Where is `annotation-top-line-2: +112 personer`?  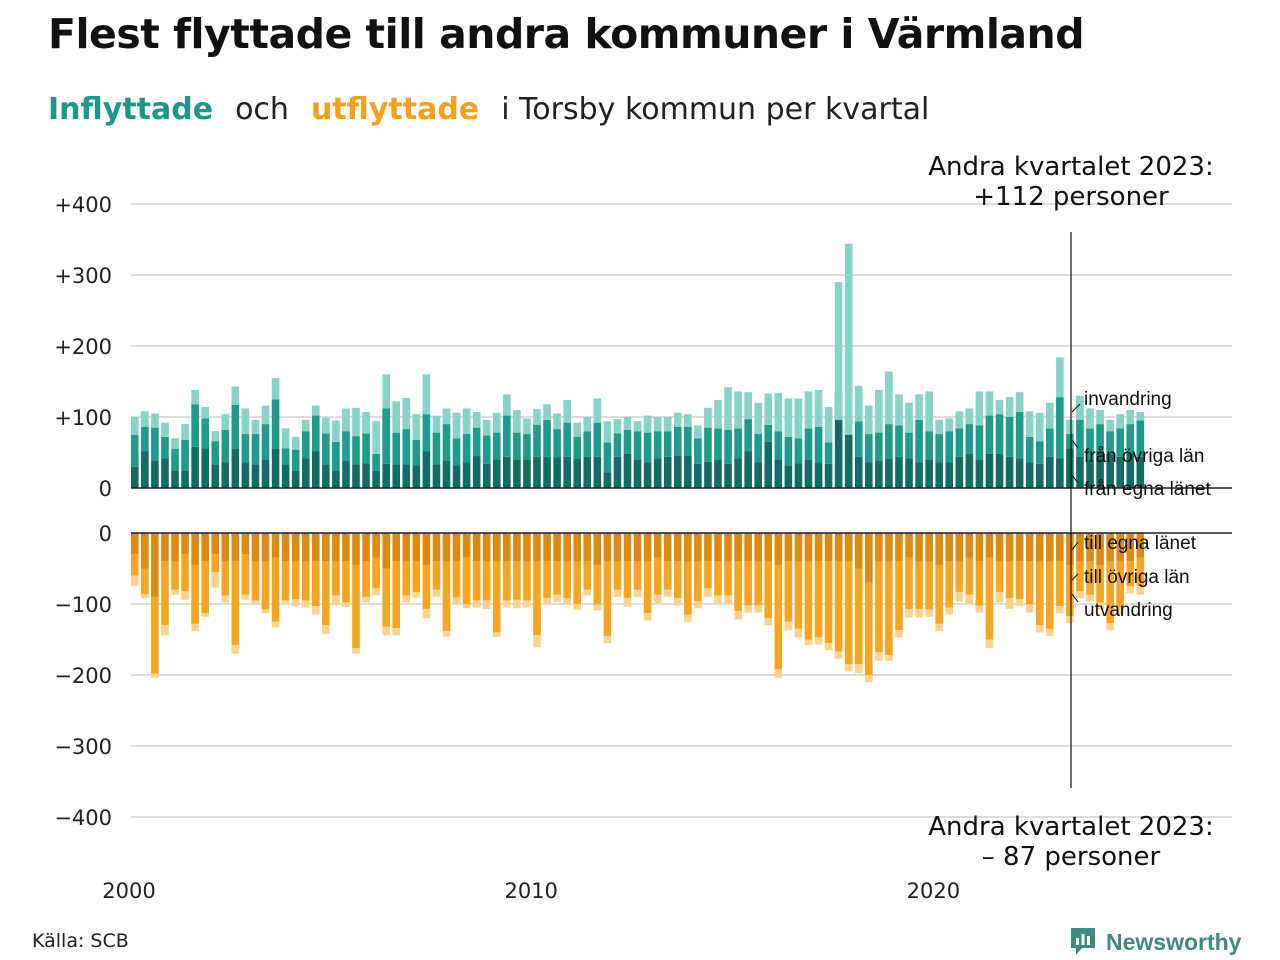
annotation-top-line-2: +112 personer is located at coordinates (1071, 197).